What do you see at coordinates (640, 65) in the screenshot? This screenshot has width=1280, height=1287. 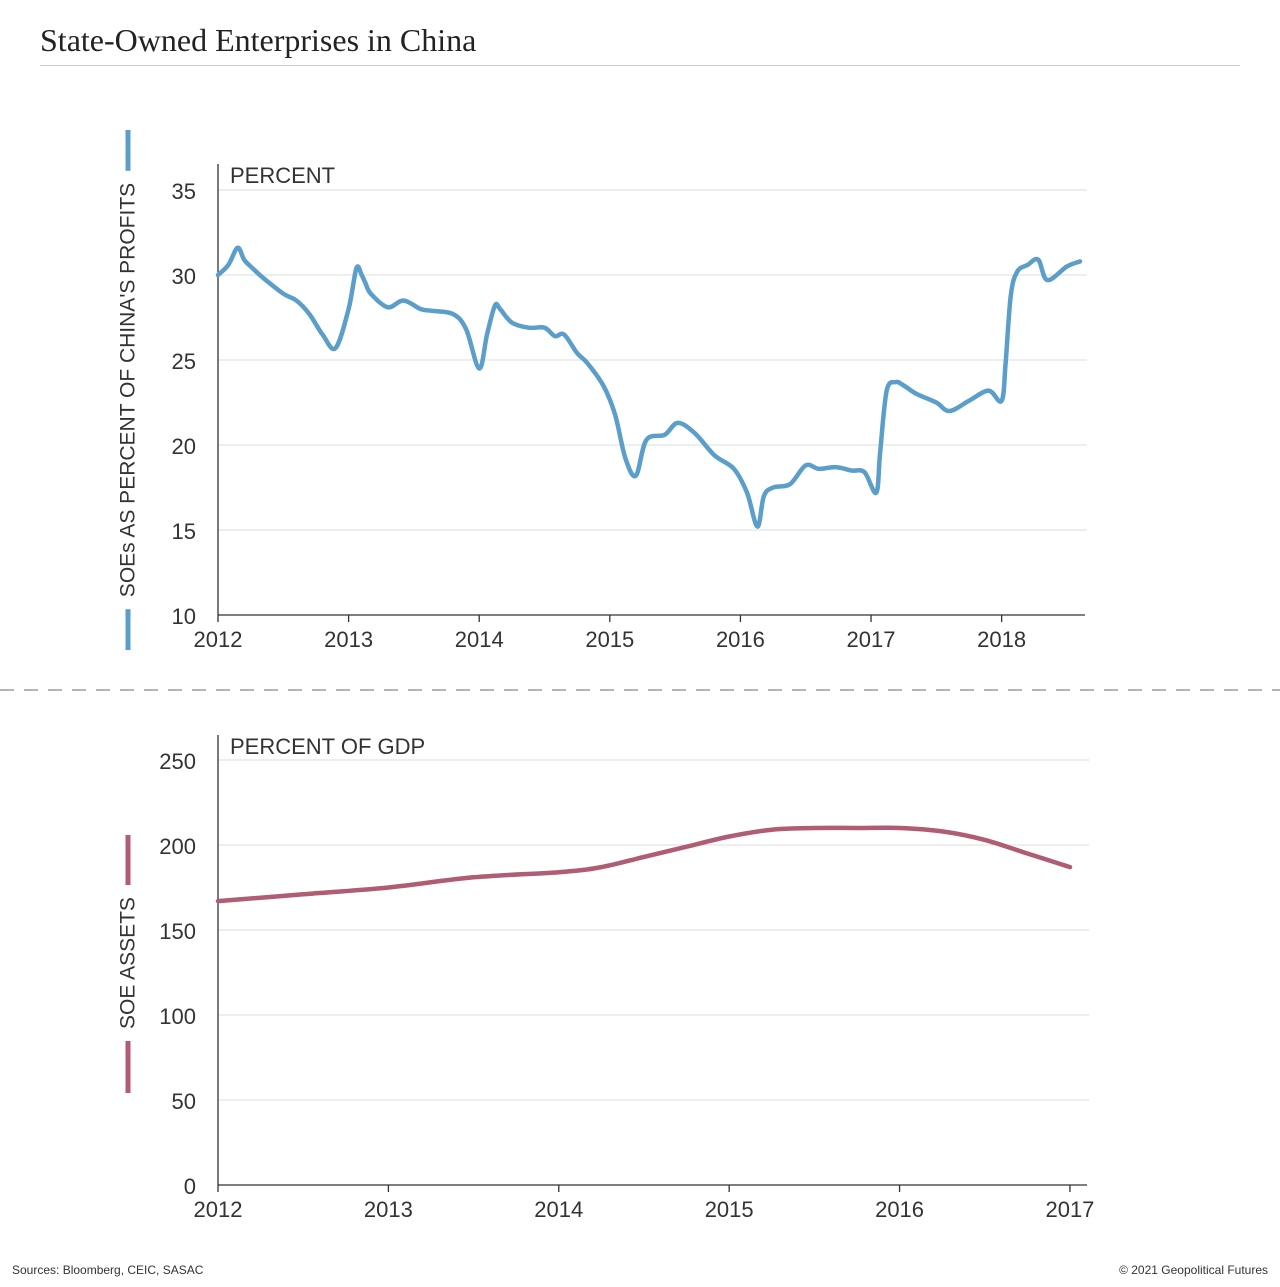 I see `title-divider` at bounding box center [640, 65].